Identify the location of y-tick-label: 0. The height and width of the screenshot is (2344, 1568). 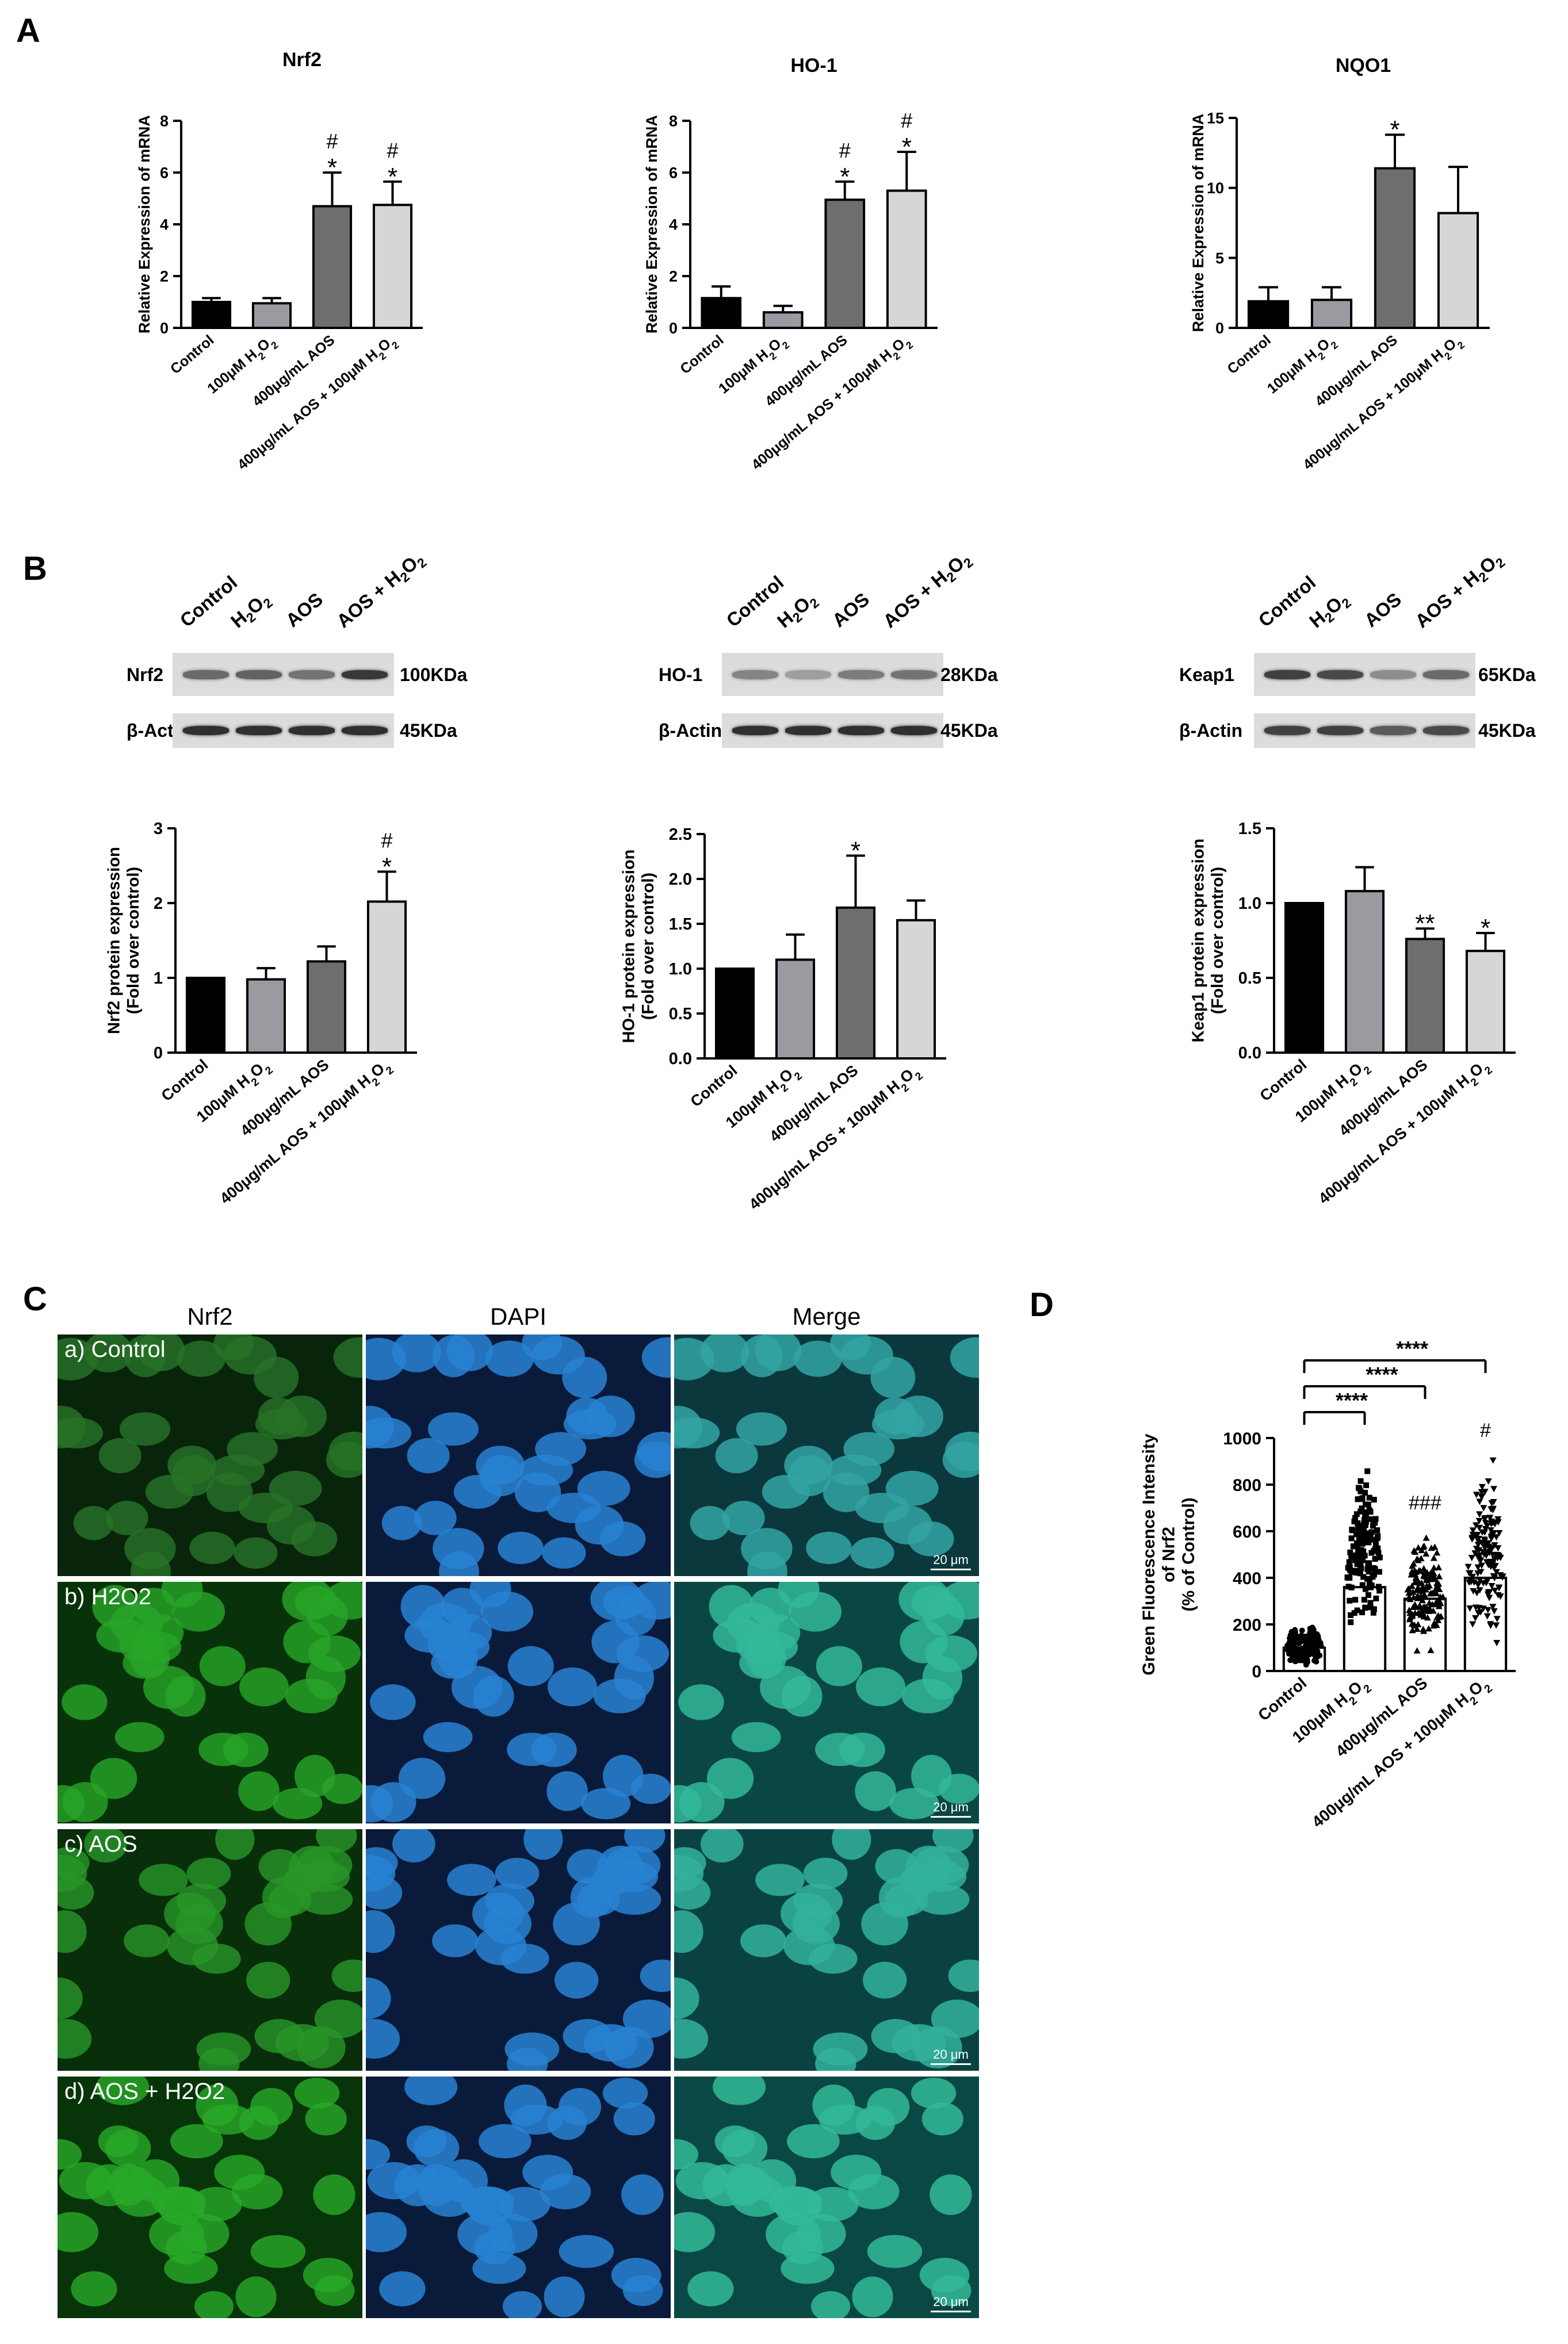
(158, 1053).